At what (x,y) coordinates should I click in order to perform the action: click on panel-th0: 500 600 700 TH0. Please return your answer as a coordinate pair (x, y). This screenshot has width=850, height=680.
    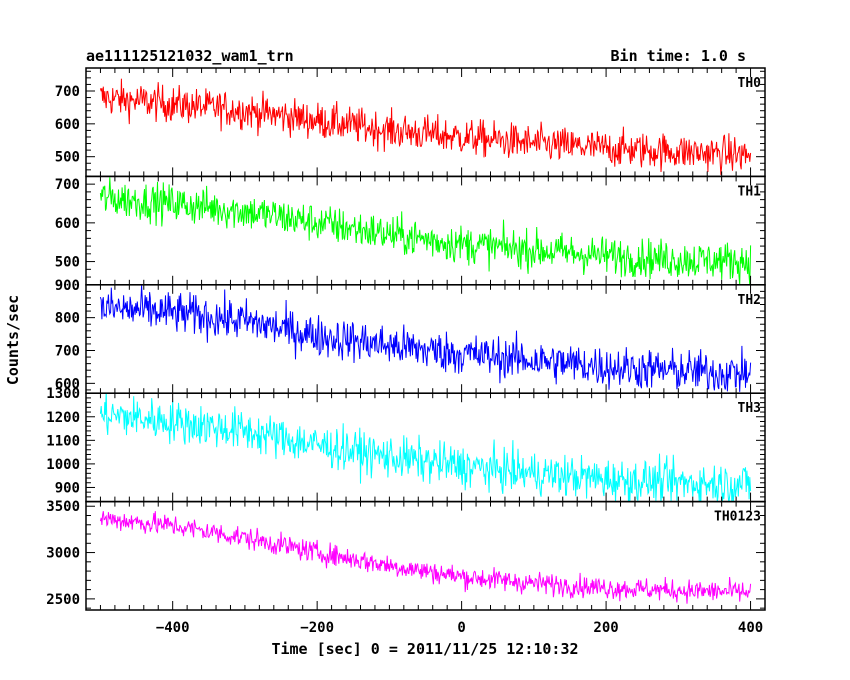
    Looking at the image, I should click on (410, 122).